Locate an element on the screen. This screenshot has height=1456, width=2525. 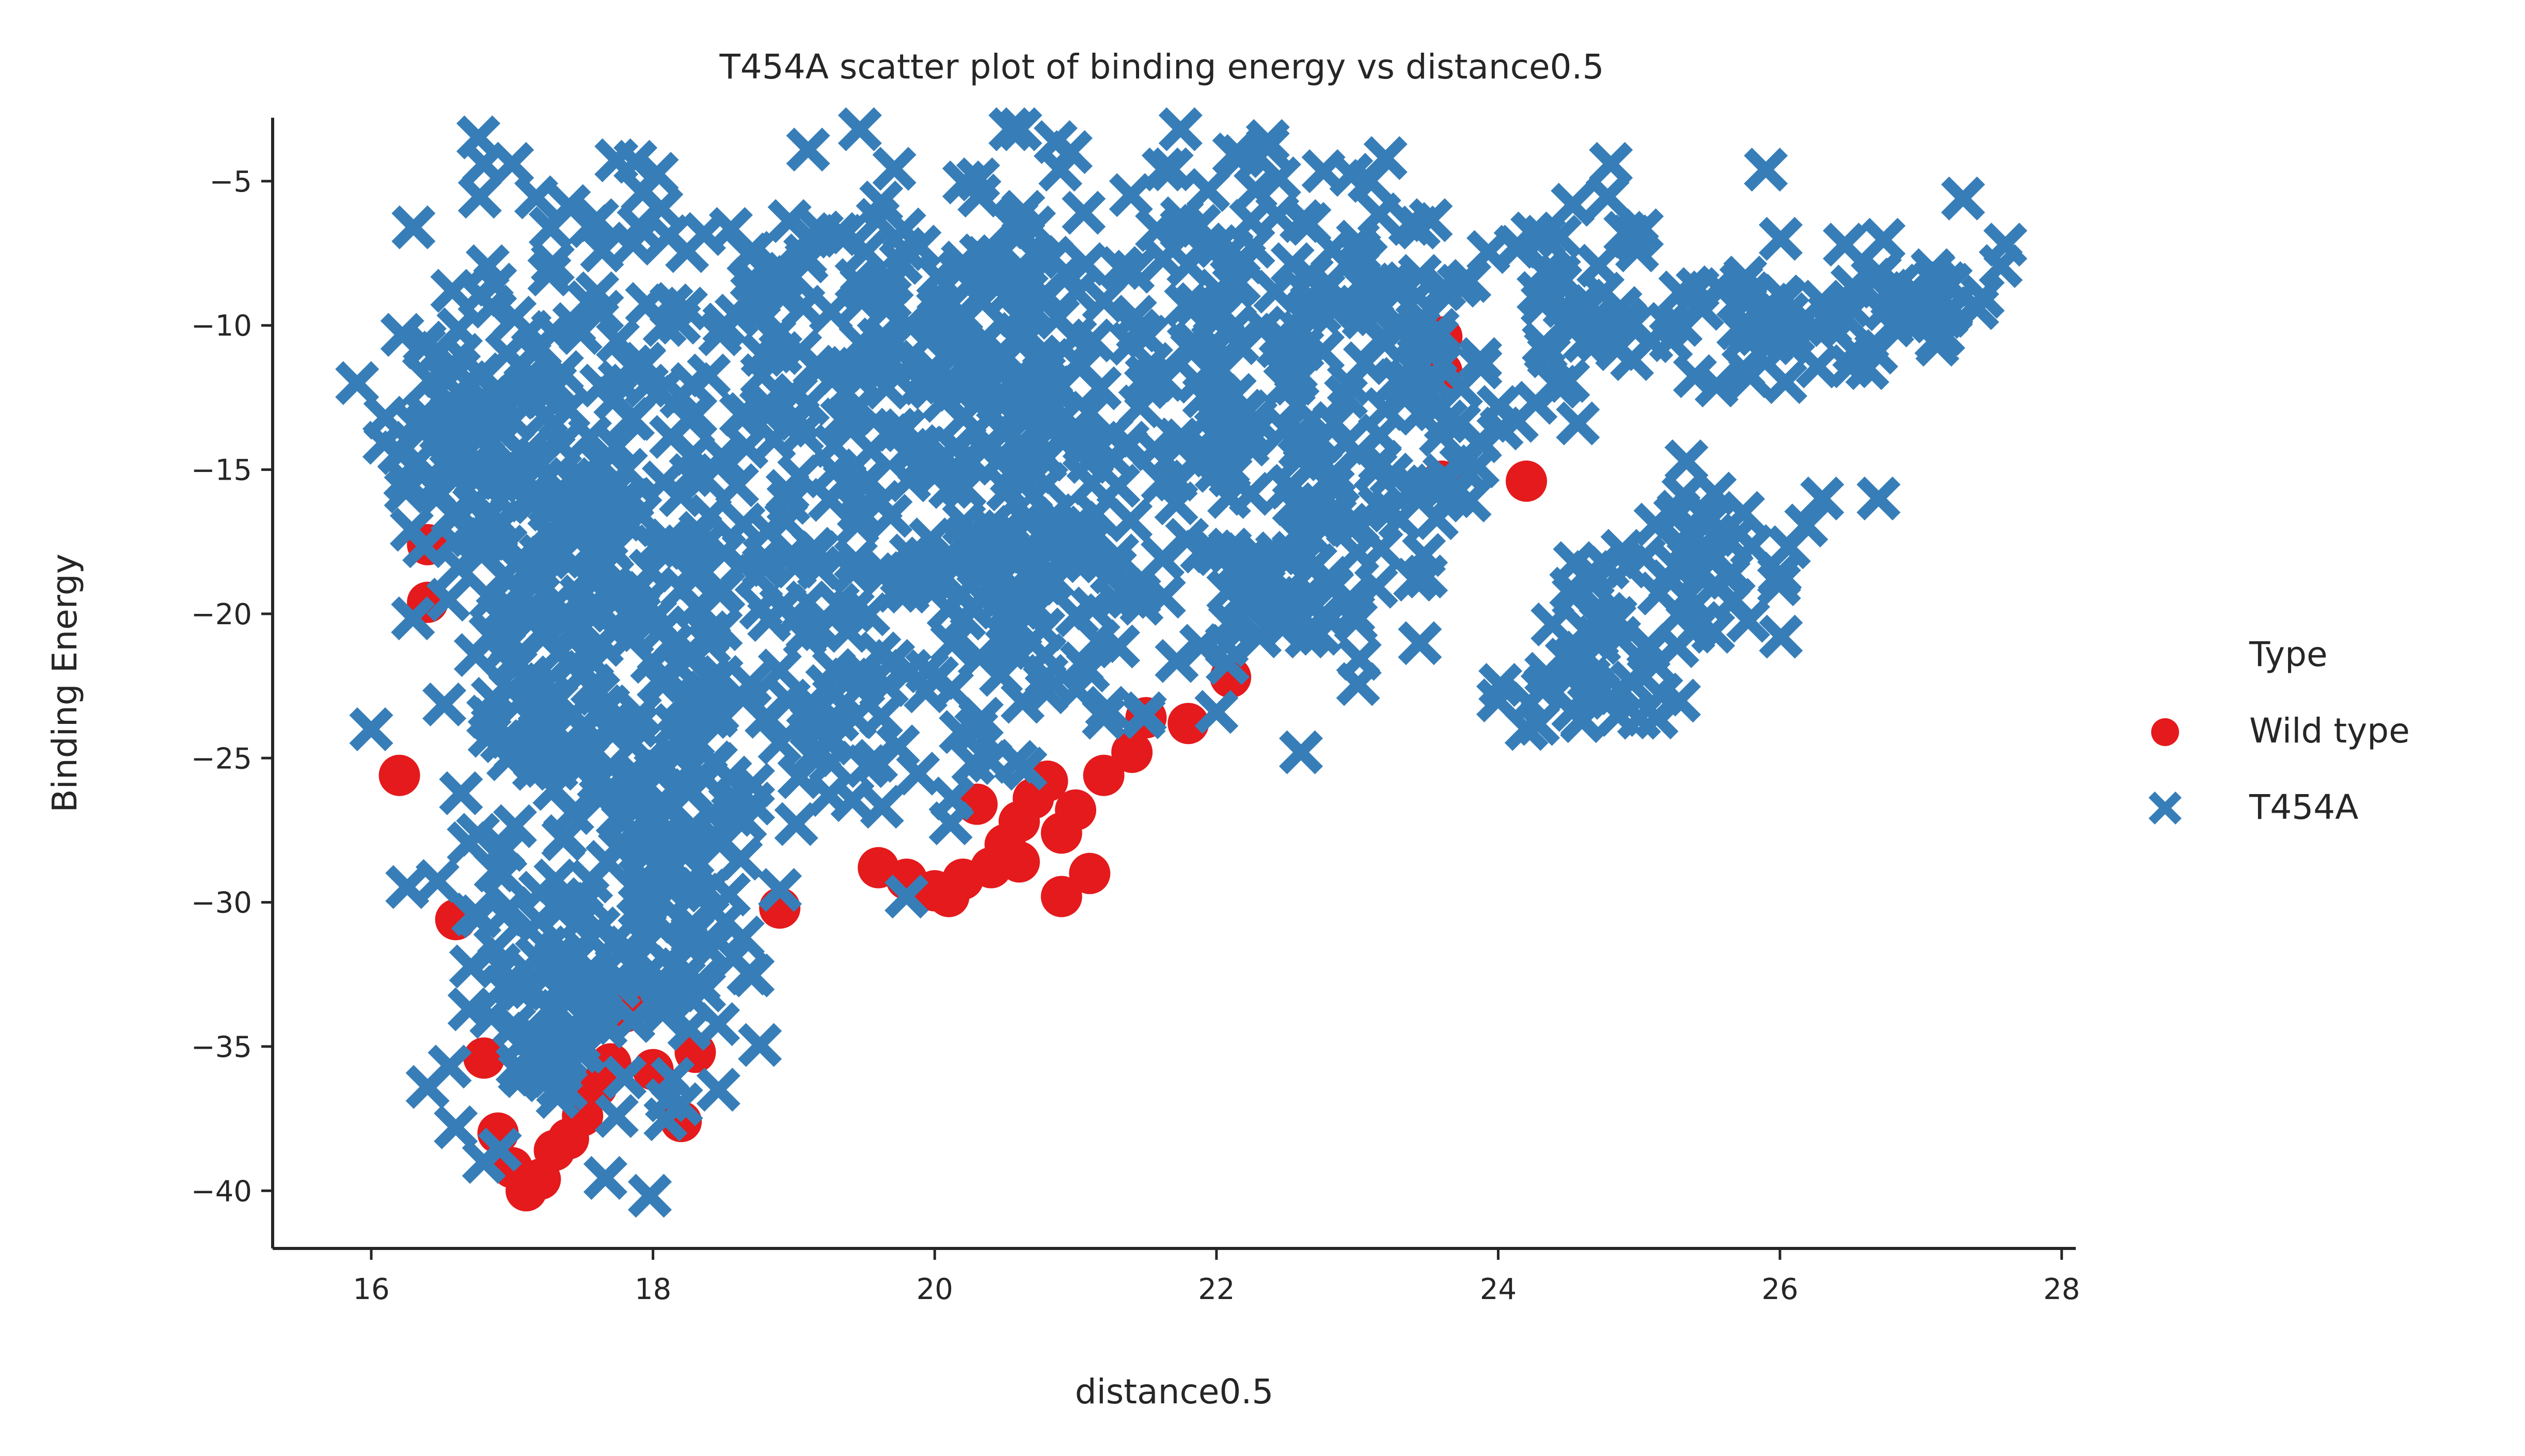
y-tick-label: −10 is located at coordinates (221, 326).